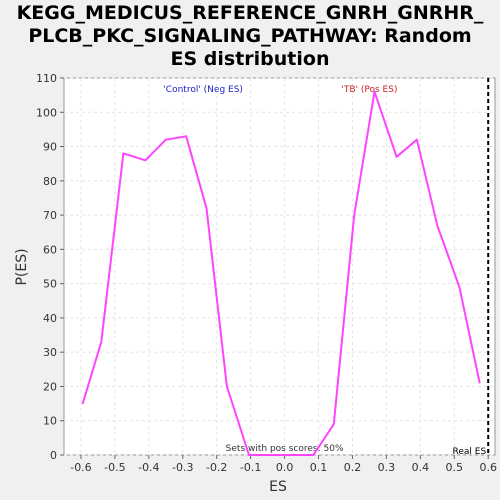  I want to click on y-tick-label: 90, so click(50, 147).